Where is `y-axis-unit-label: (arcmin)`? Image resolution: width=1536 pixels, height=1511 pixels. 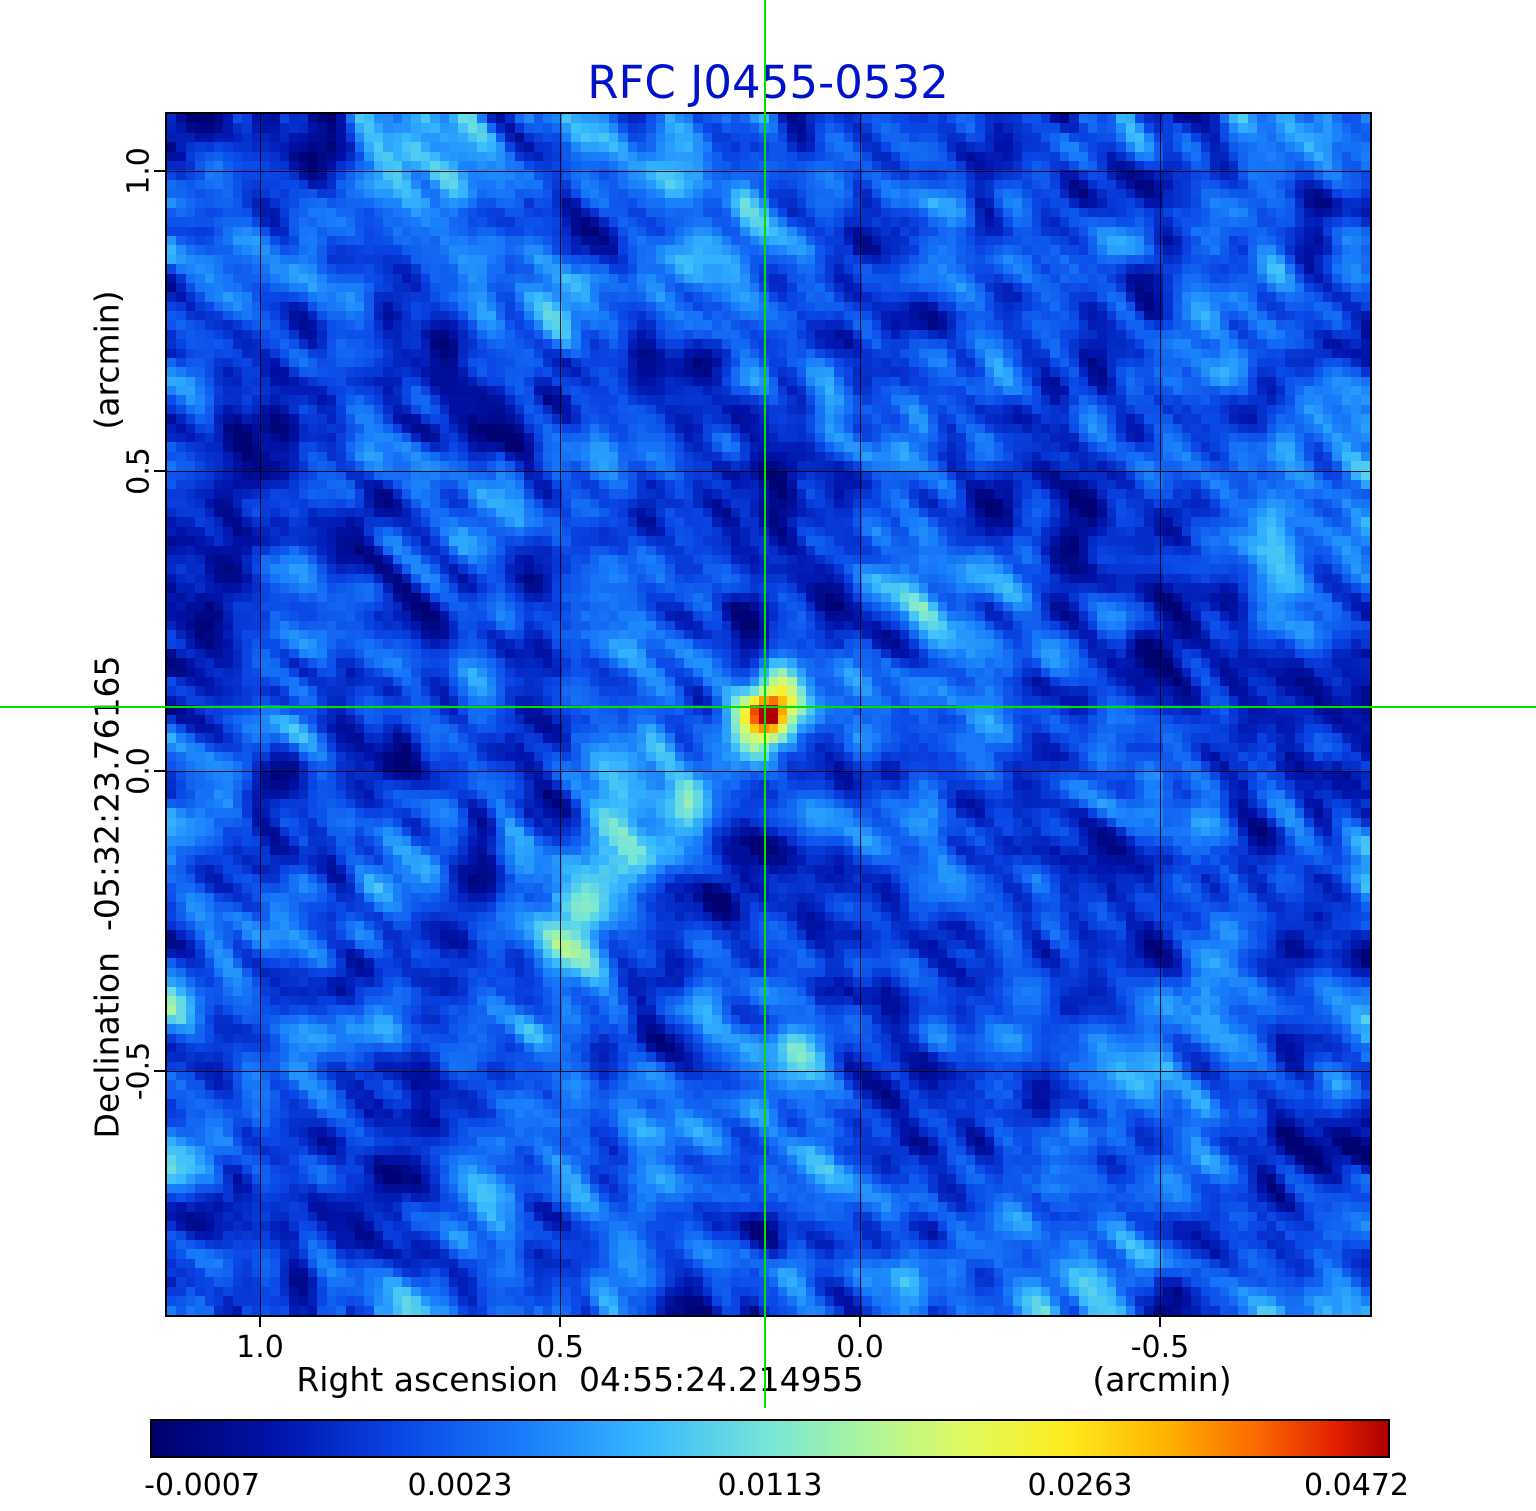
y-axis-unit-label: (arcmin) is located at coordinates (107, 360).